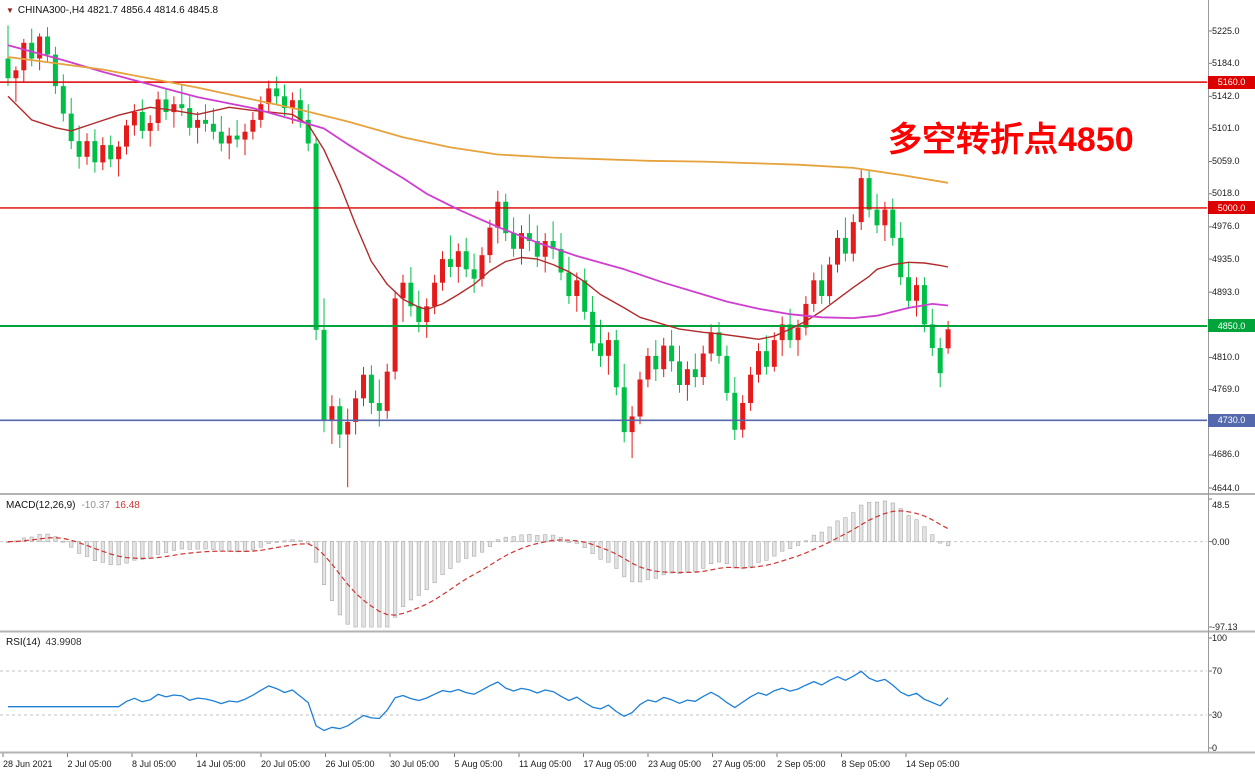  Describe the element at coordinates (478, 120) in the screenshot. I see `slow-ma` at that location.